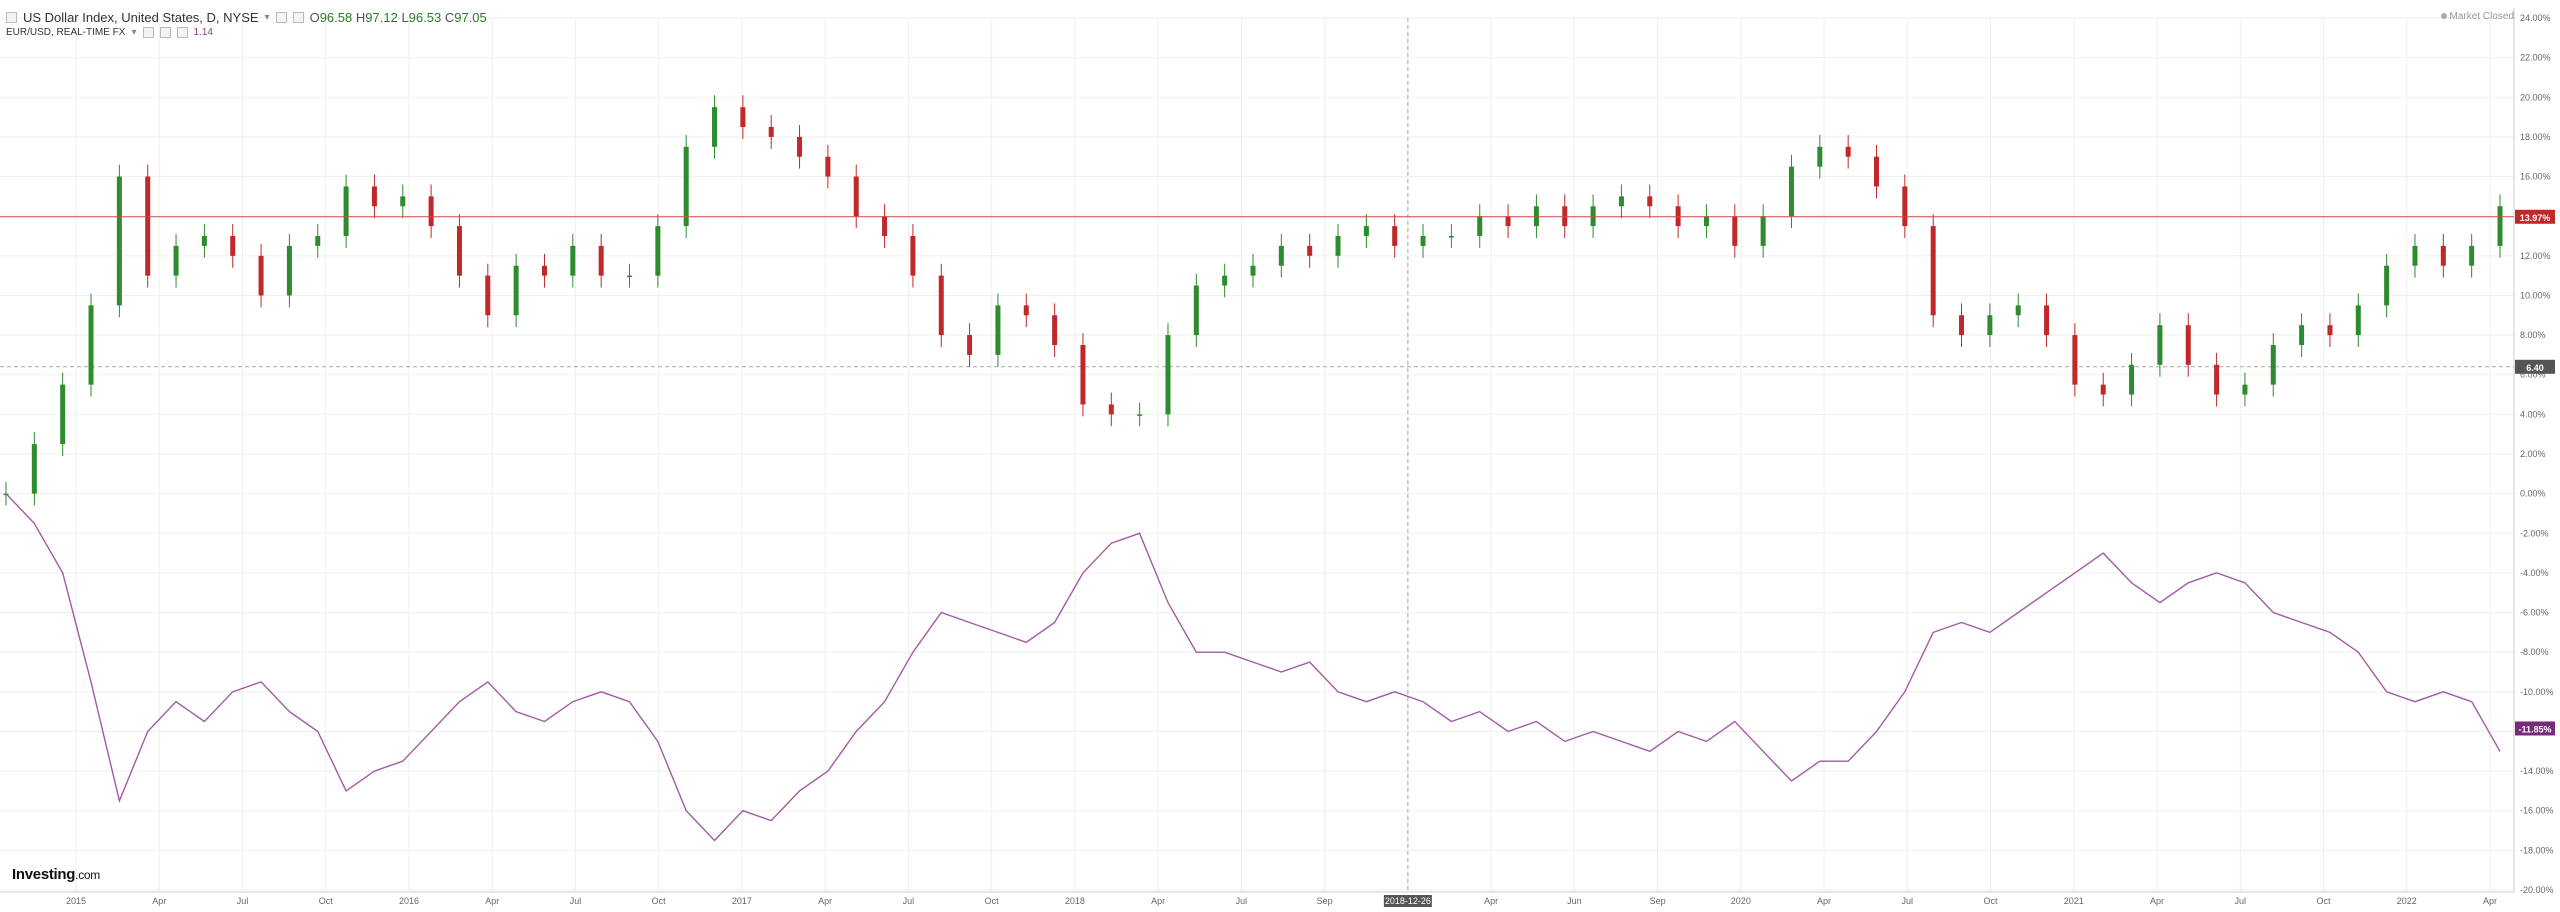 This screenshot has width=2560, height=912. Describe the element at coordinates (2535, 366) in the screenshot. I see `crosshair-price-label-bg` at that location.